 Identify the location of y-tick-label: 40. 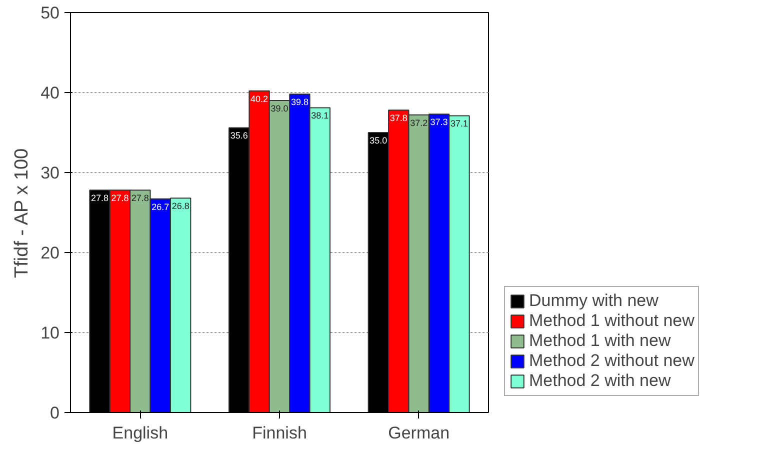
(50, 93).